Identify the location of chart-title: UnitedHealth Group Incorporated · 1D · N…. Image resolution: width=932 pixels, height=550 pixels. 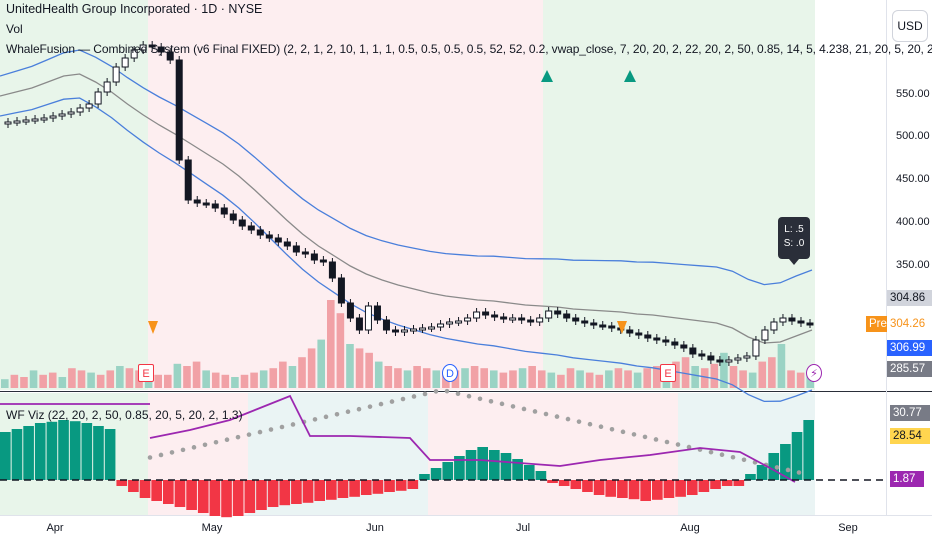
(134, 9).